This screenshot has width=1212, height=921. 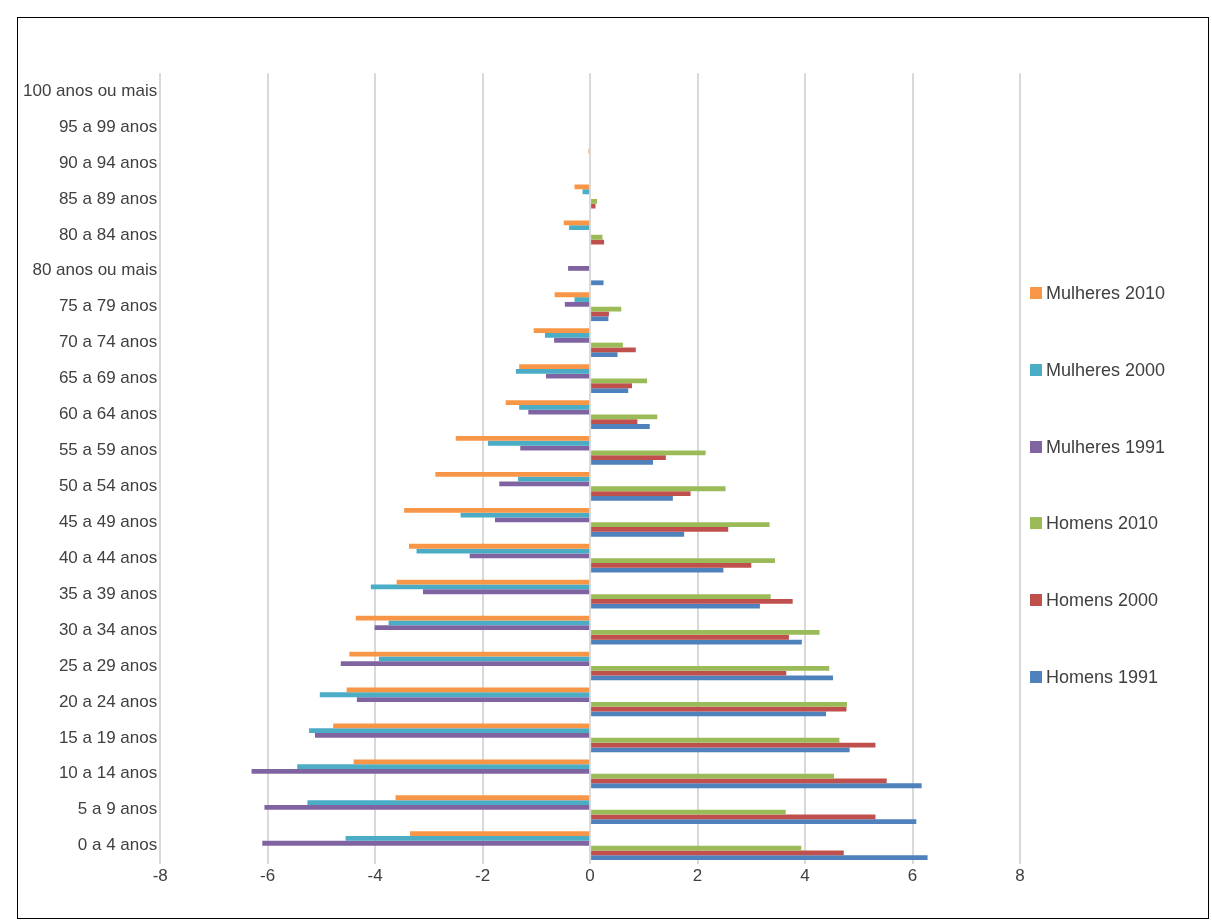 I want to click on y-tick-label: 10 a 14 anos, so click(x=108, y=773).